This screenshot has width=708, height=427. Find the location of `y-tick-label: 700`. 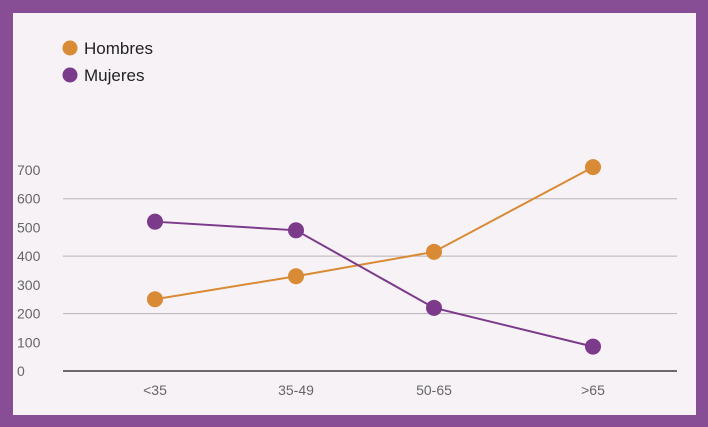

y-tick-label: 700 is located at coordinates (29, 170).